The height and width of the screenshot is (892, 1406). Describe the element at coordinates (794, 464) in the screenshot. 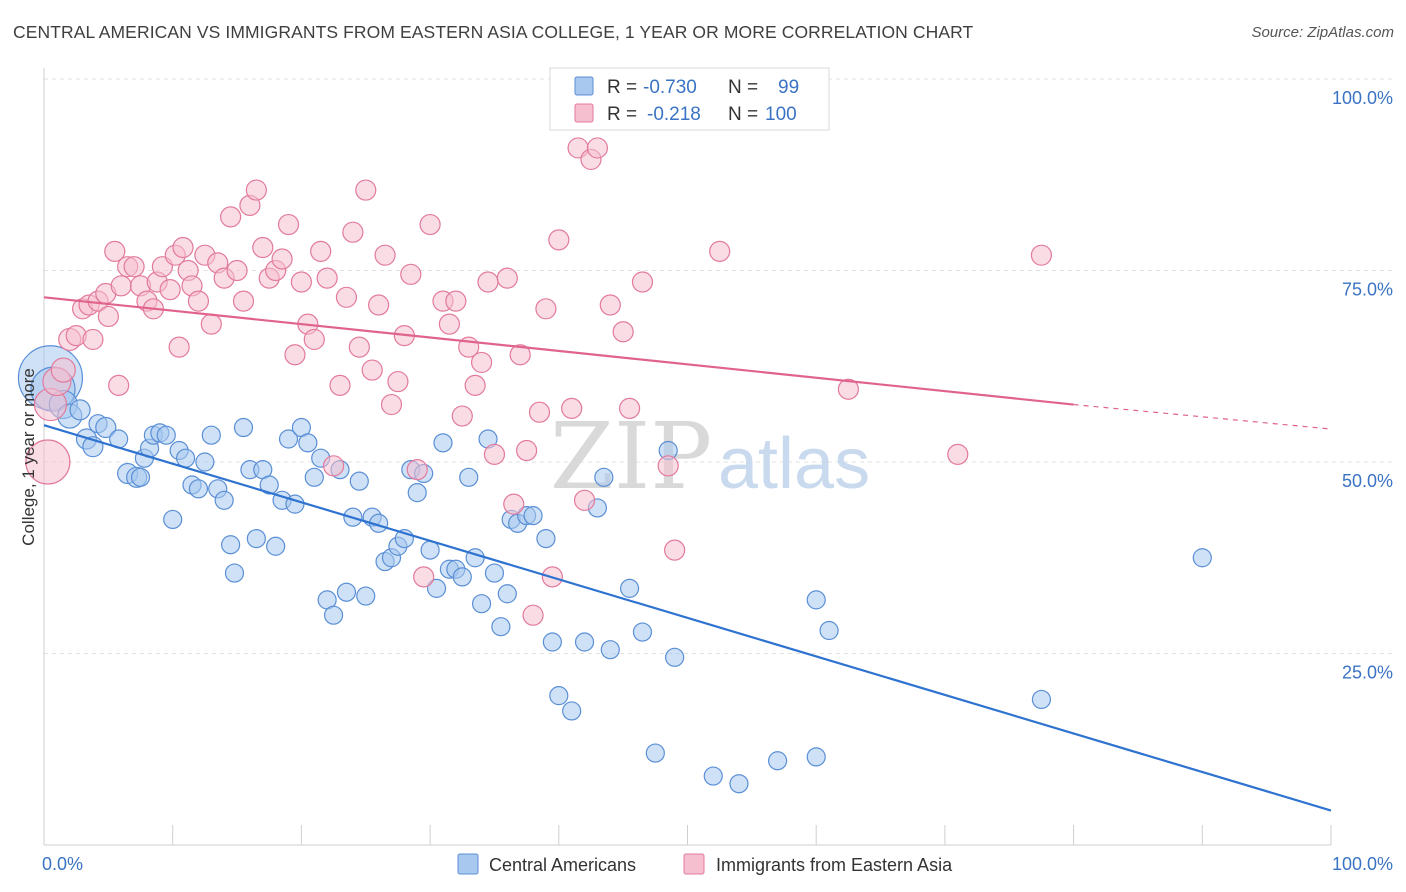

I see `watermark-atlas: atlas` at that location.